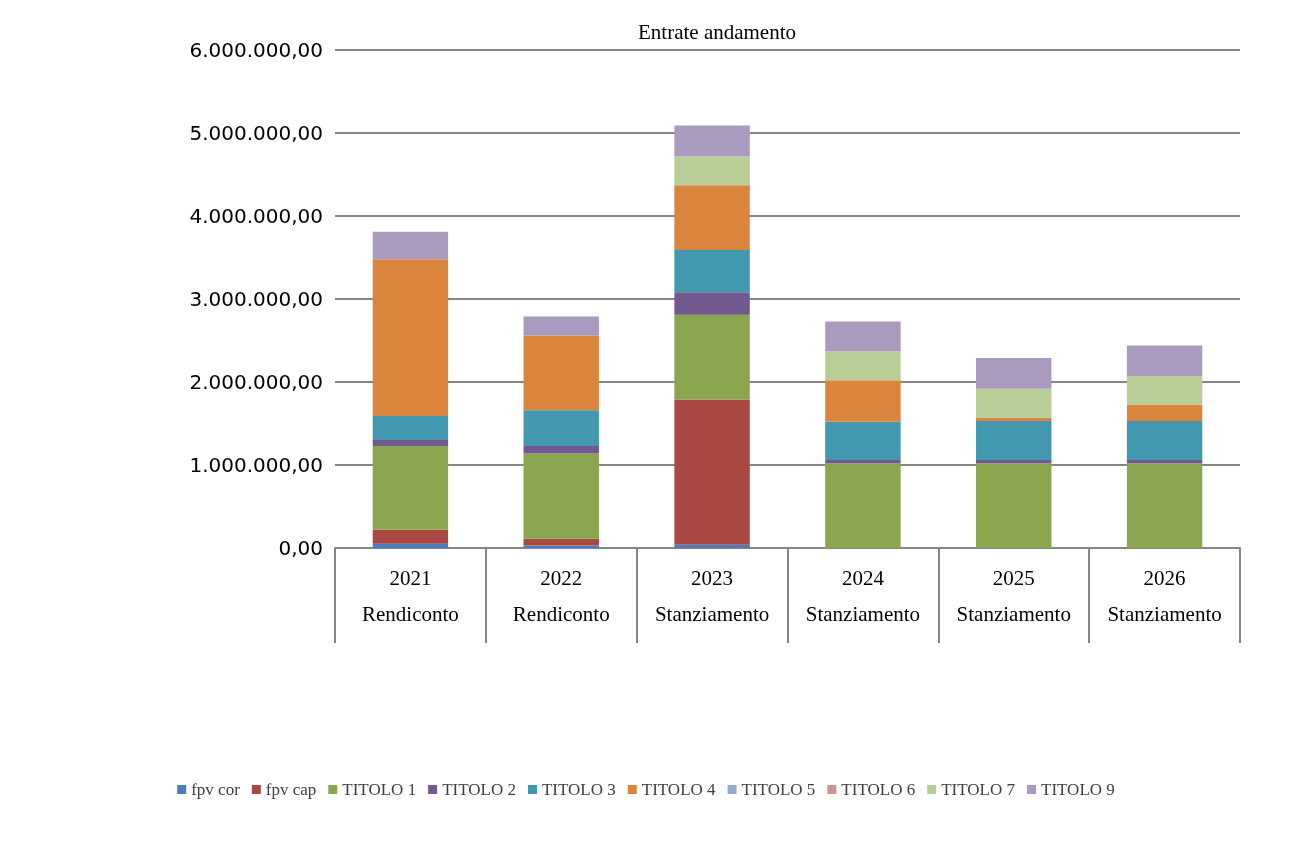 This screenshot has height=868, width=1292. What do you see at coordinates (379, 789) in the screenshot?
I see `legend-label: TITOLO 1` at bounding box center [379, 789].